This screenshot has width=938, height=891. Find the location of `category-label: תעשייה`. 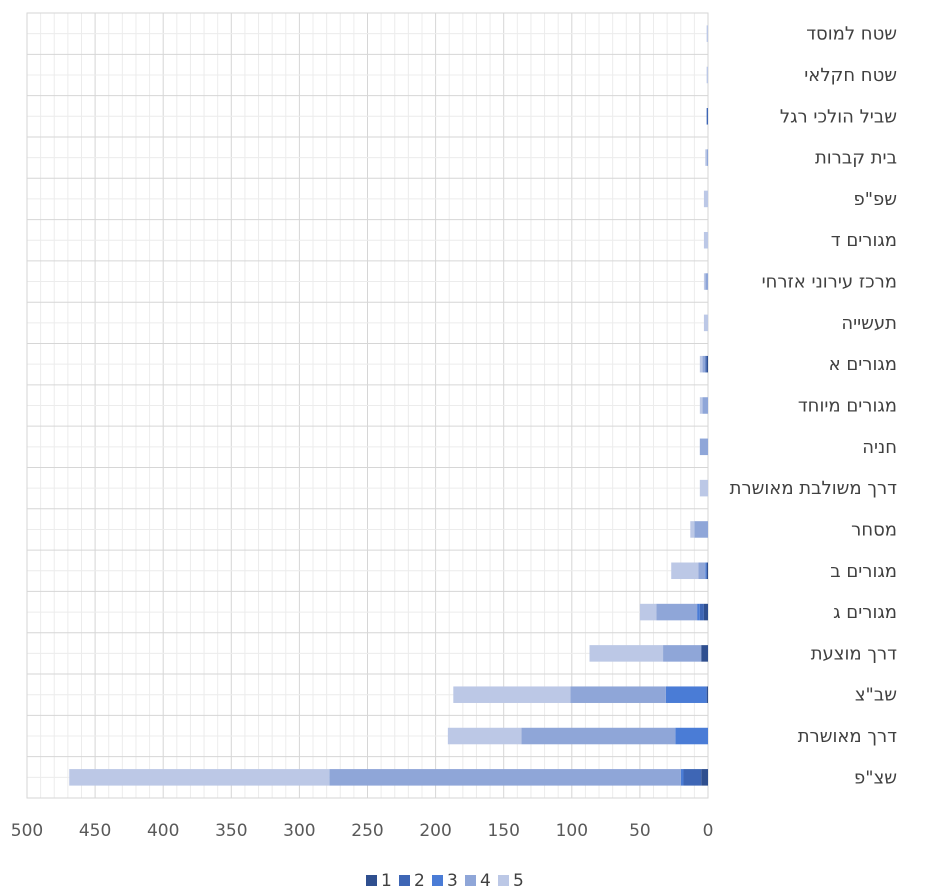

category-label: תעשייה is located at coordinates (869, 323).